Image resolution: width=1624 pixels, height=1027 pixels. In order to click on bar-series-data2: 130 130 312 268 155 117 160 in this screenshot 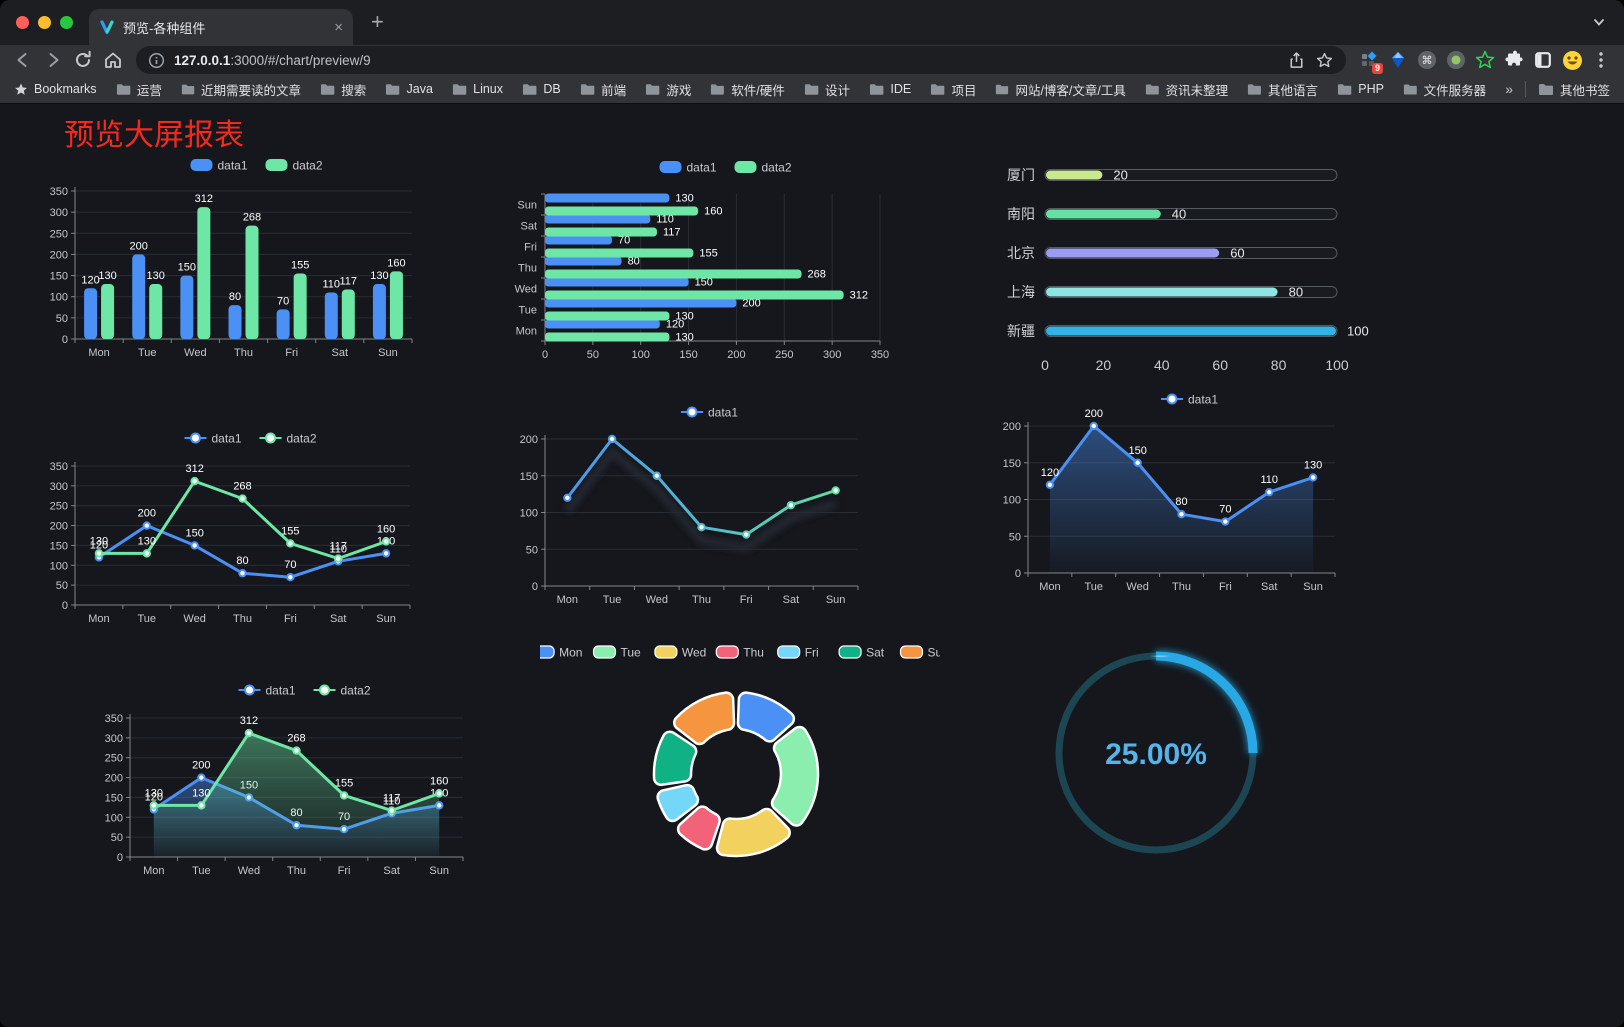, I will do `click(252, 266)`.